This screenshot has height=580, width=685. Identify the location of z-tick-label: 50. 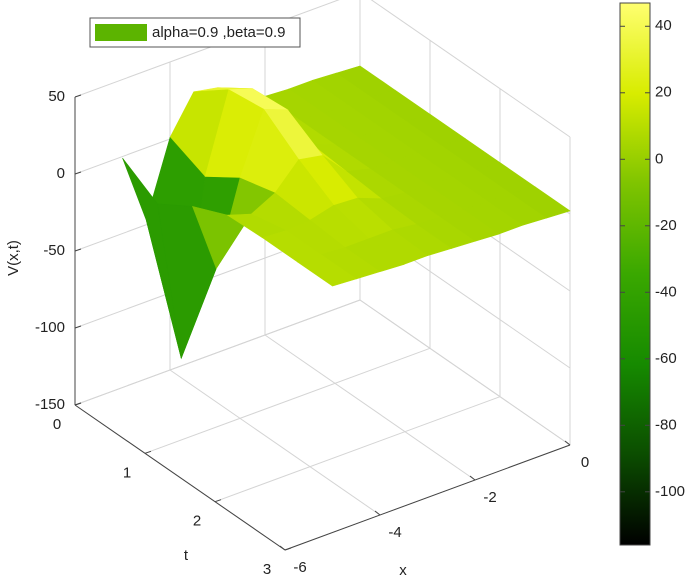
(56, 96).